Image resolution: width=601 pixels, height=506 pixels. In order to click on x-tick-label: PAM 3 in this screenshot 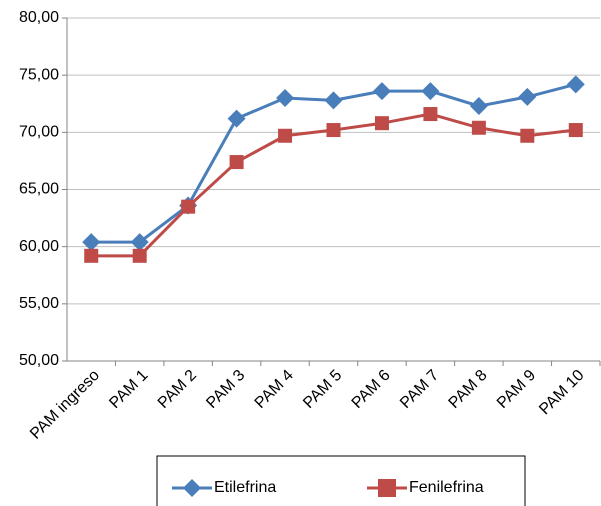, I will do `click(225, 389)`.